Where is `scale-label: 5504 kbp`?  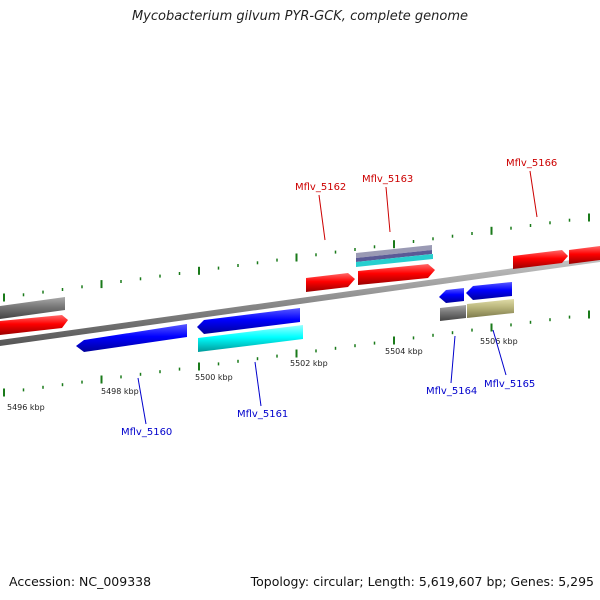
scale-label: 5504 kbp is located at coordinates (404, 351).